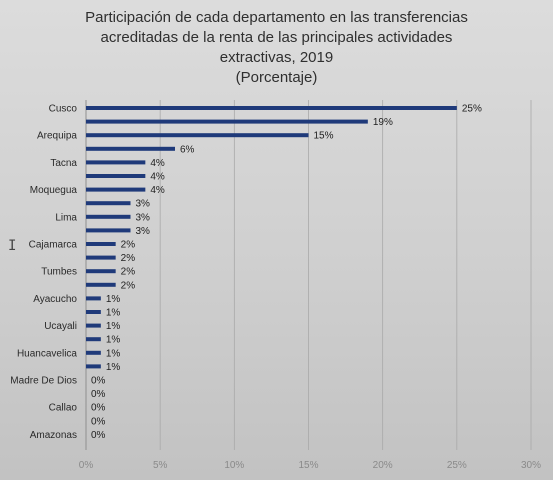 The height and width of the screenshot is (480, 553). I want to click on data-label: 25%, so click(472, 109).